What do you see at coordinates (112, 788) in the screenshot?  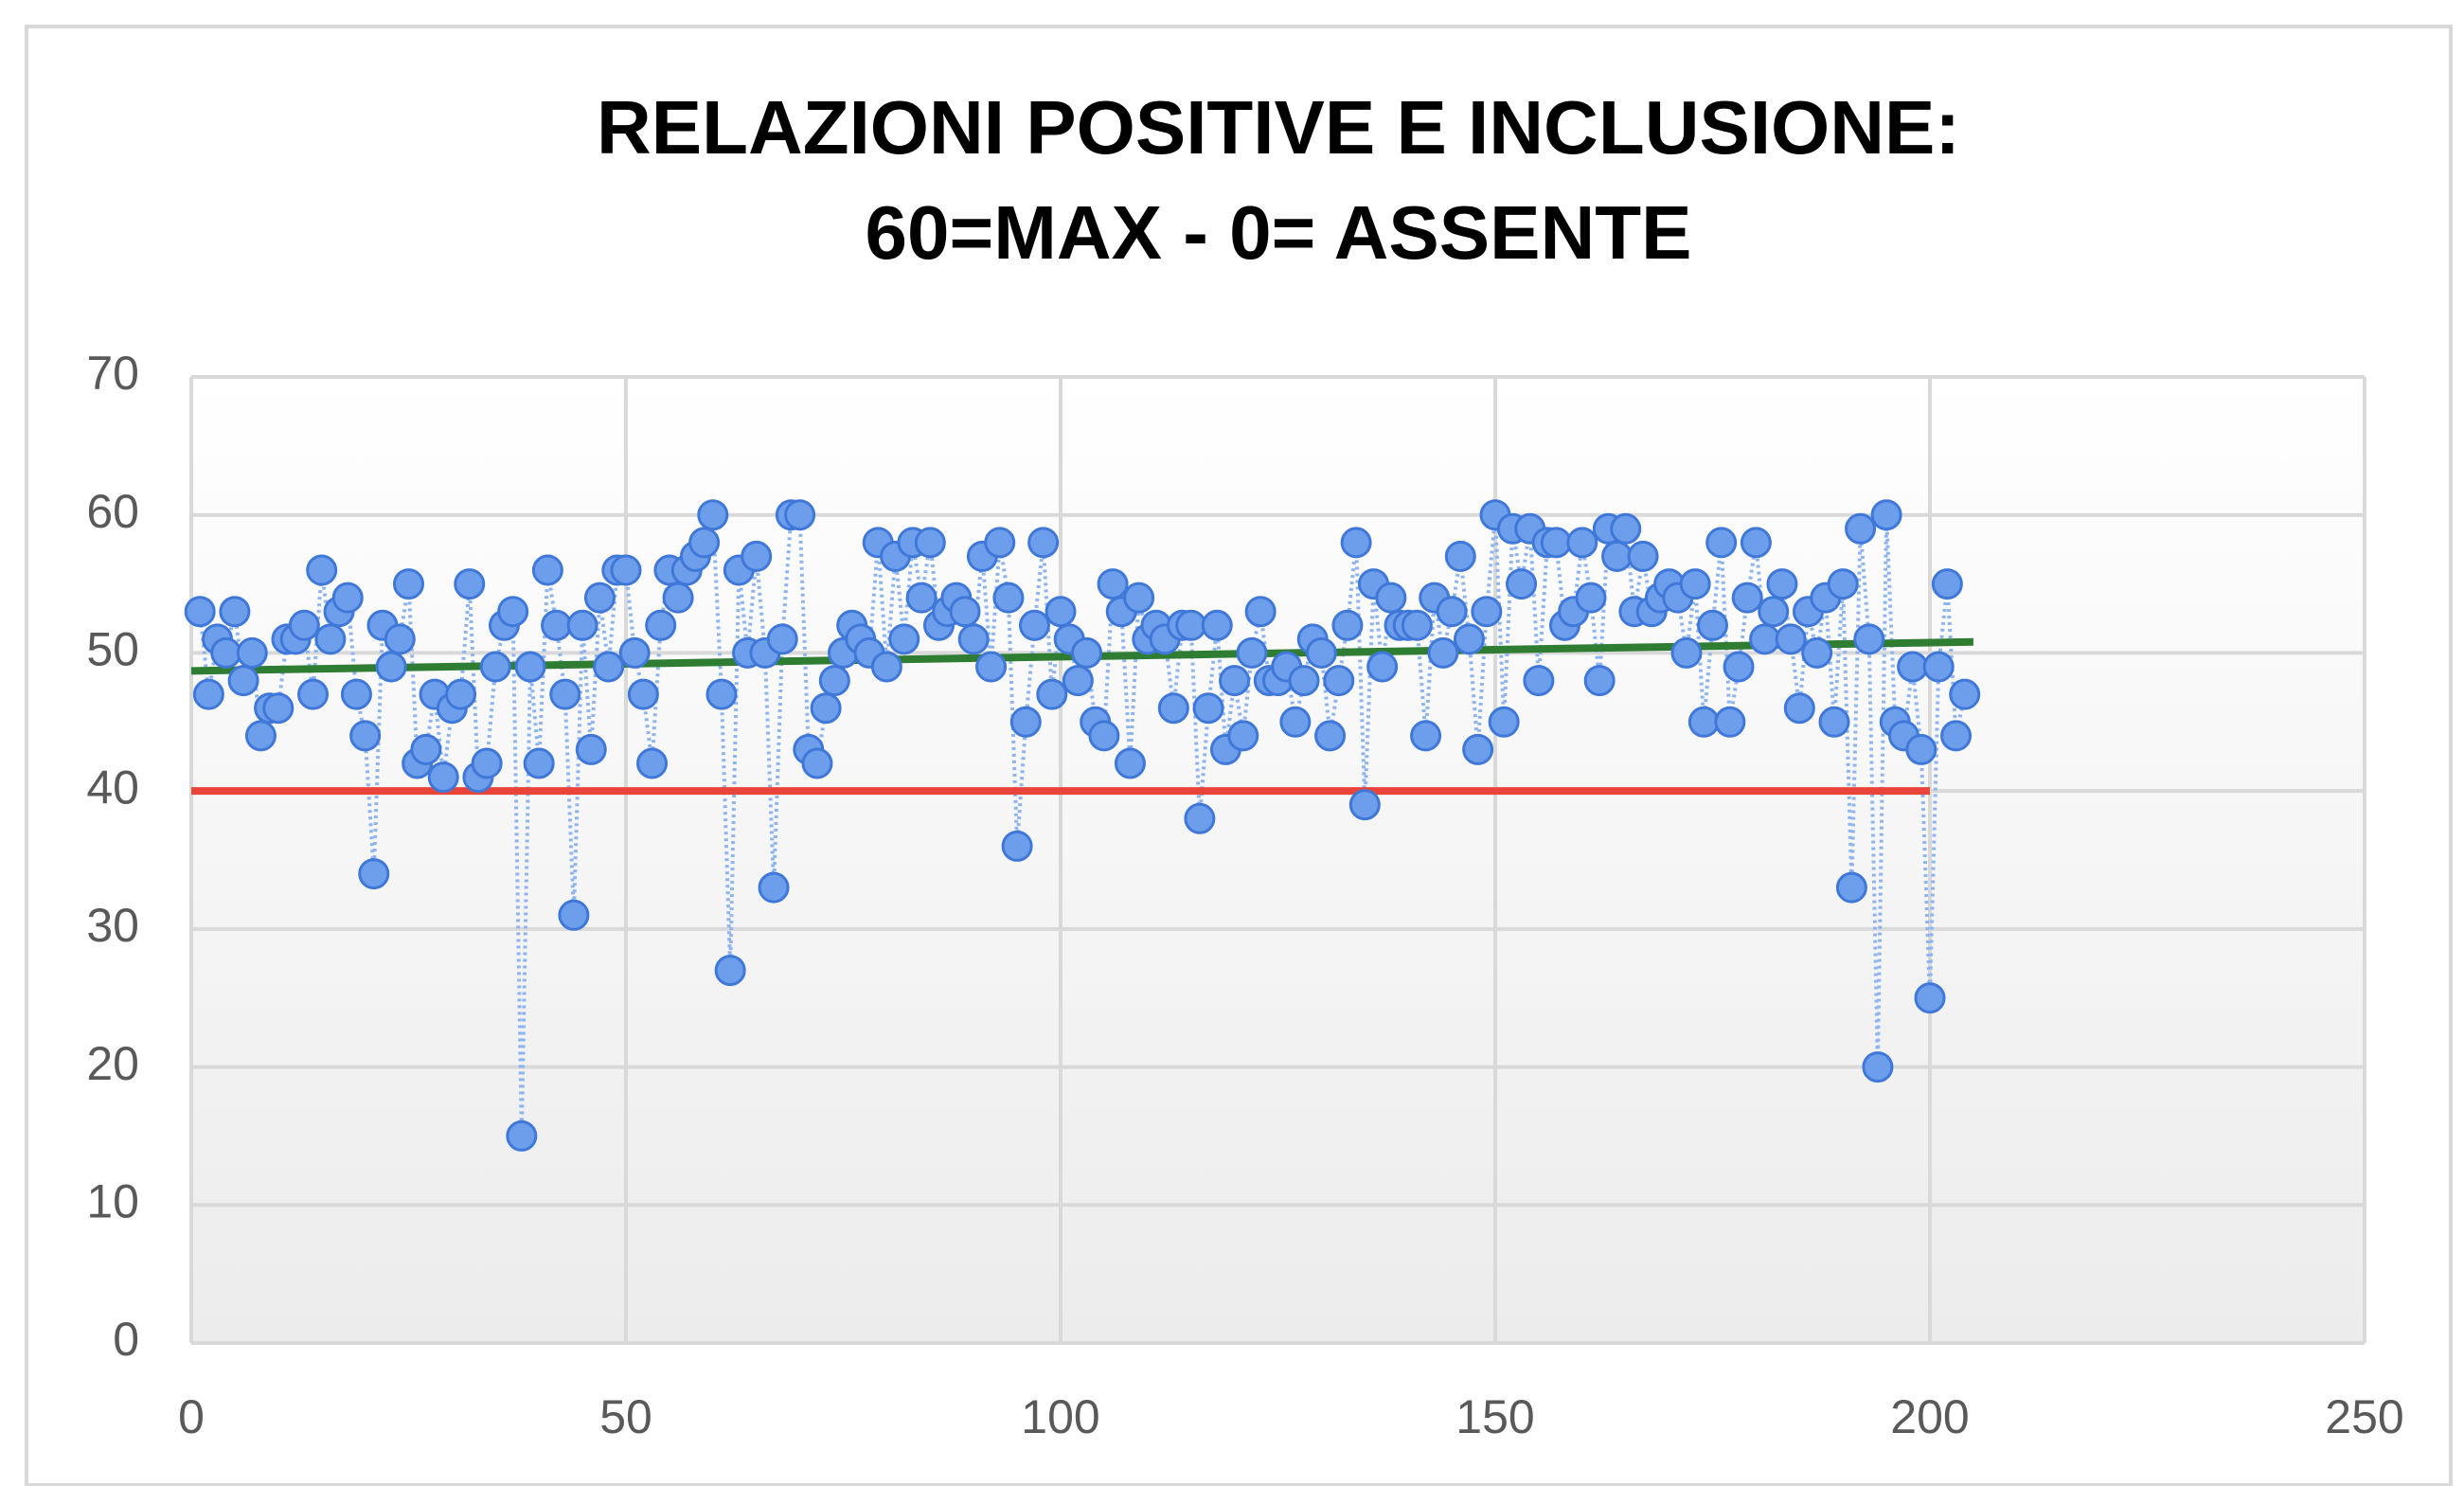 I see `y-tick-label: 40` at bounding box center [112, 788].